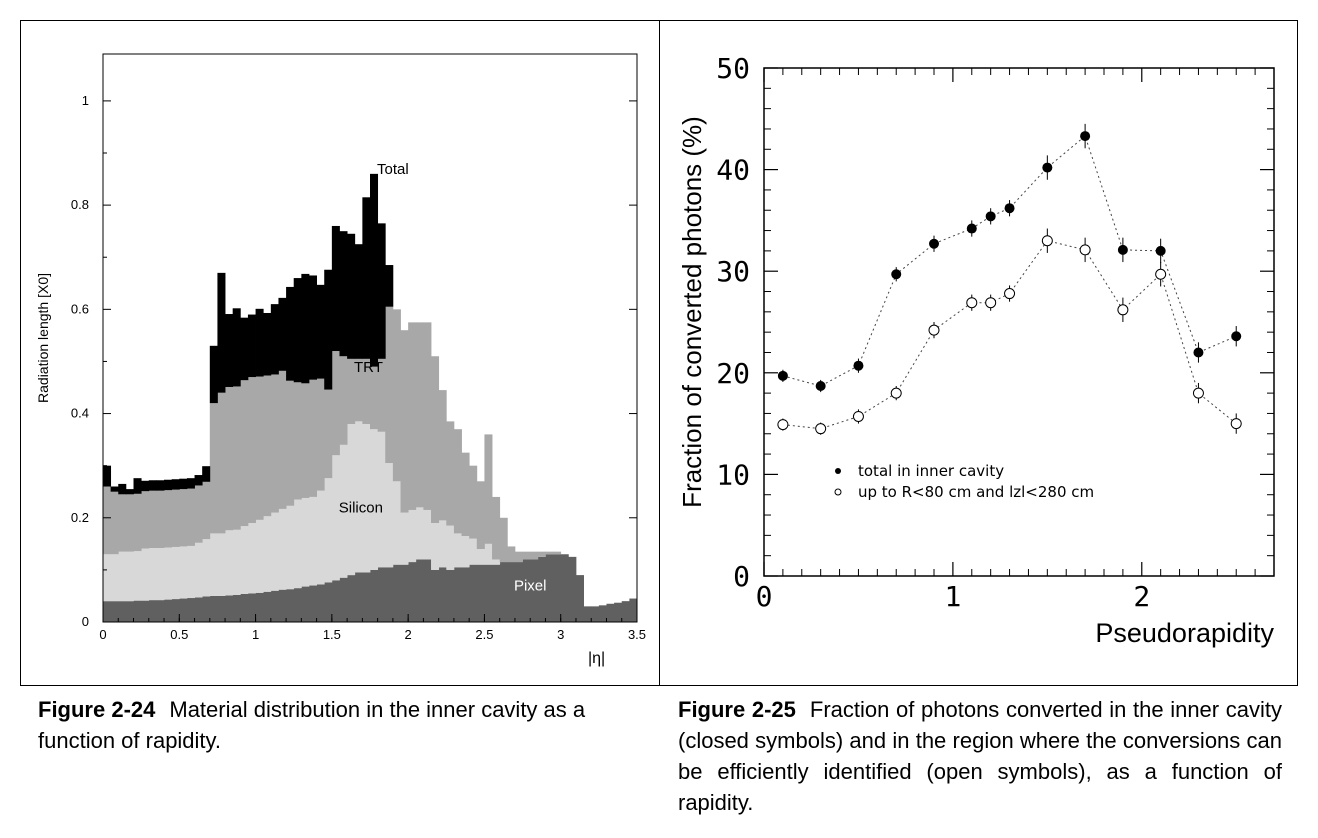 The height and width of the screenshot is (838, 1318). Describe the element at coordinates (1184, 633) in the screenshot. I see `x-axis-label: Pseudorapidity` at that location.